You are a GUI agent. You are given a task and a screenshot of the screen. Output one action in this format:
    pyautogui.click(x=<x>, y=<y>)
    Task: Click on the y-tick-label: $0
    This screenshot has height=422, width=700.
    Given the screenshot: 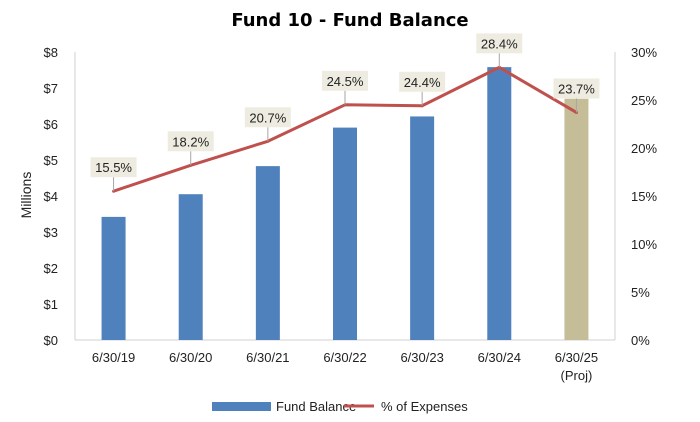 What is the action you would take?
    pyautogui.click(x=51, y=340)
    